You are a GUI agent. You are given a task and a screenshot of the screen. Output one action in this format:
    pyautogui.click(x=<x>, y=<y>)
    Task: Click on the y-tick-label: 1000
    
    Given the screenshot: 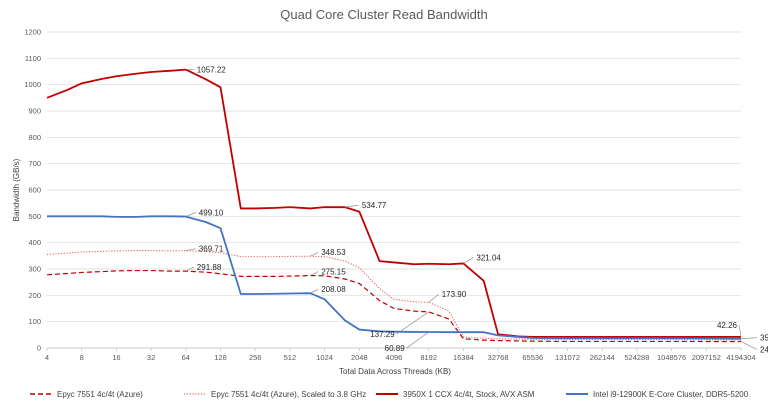 What is the action you would take?
    pyautogui.click(x=32, y=84)
    